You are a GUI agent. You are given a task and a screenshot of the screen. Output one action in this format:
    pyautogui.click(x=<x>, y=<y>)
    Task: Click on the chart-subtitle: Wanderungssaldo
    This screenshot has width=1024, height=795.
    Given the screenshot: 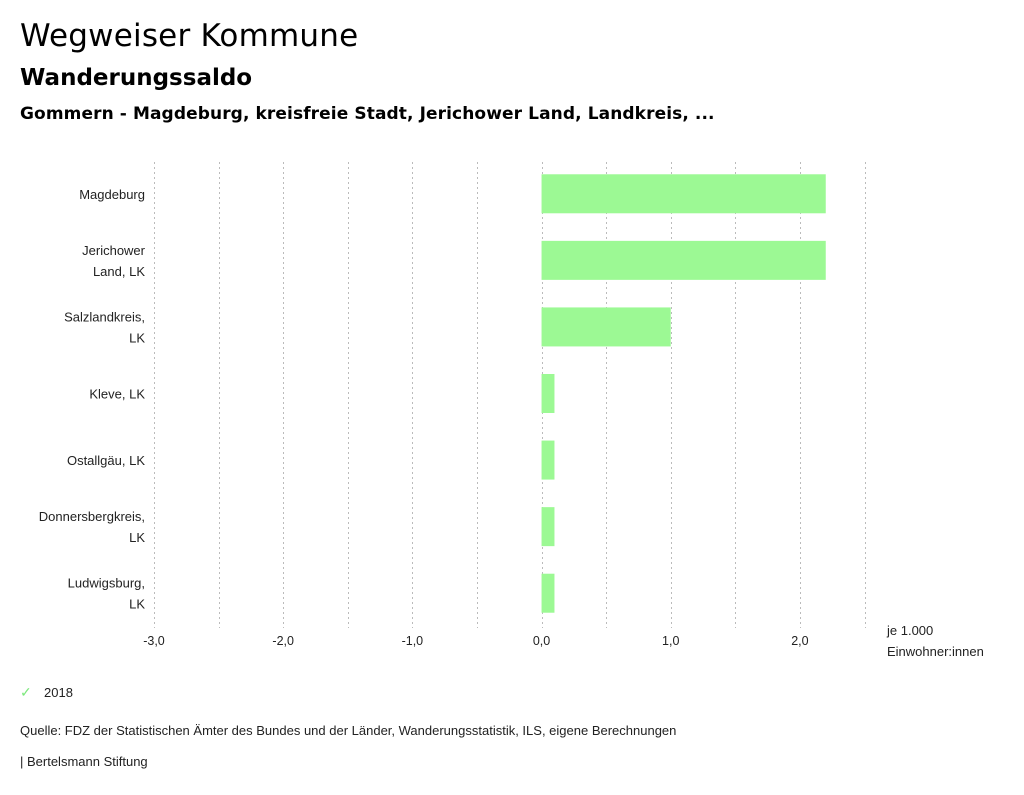 What is the action you would take?
    pyautogui.click(x=136, y=78)
    